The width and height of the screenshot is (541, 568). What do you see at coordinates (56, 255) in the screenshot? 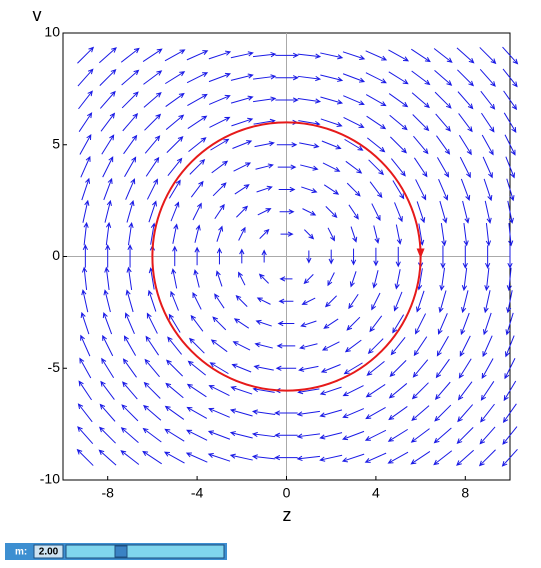
I see `y-tick-label: 0` at bounding box center [56, 255].